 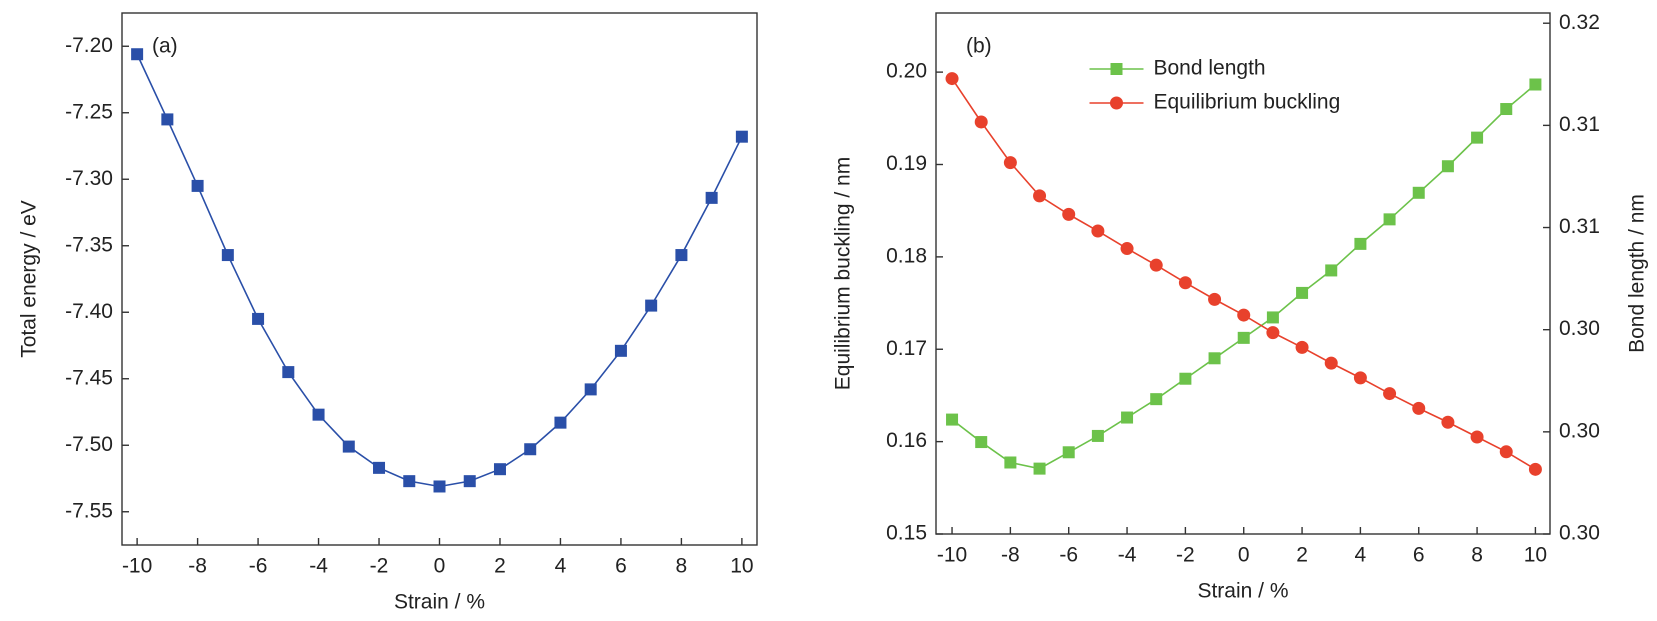 I want to click on panel-label: (a), so click(x=165, y=46).